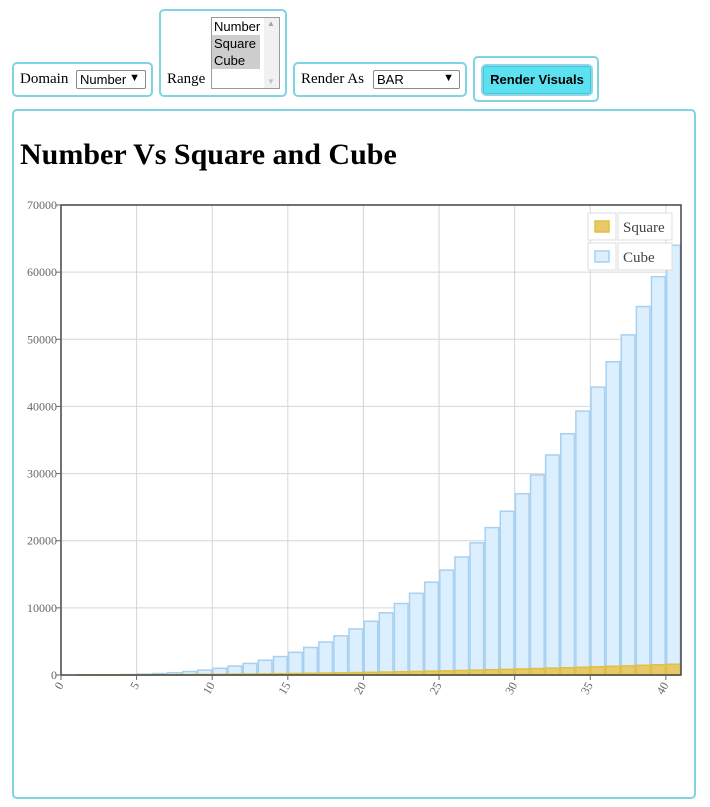 This screenshot has width=710, height=807. What do you see at coordinates (271, 53) in the screenshot?
I see `range-scrollbar: ▲ ▼` at bounding box center [271, 53].